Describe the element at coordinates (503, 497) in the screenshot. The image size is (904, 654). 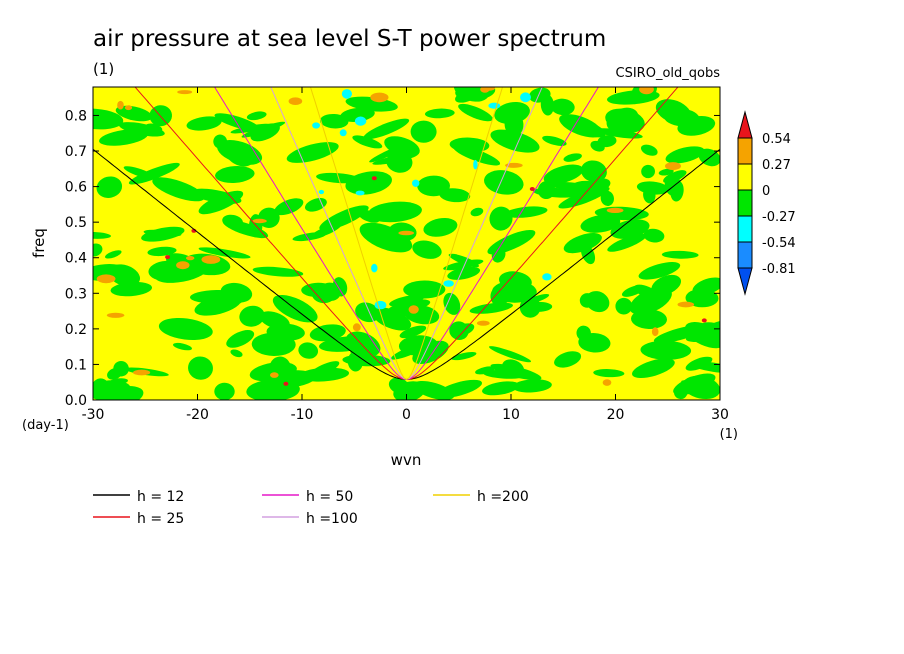
I see `legend-entry: h =200` at that location.